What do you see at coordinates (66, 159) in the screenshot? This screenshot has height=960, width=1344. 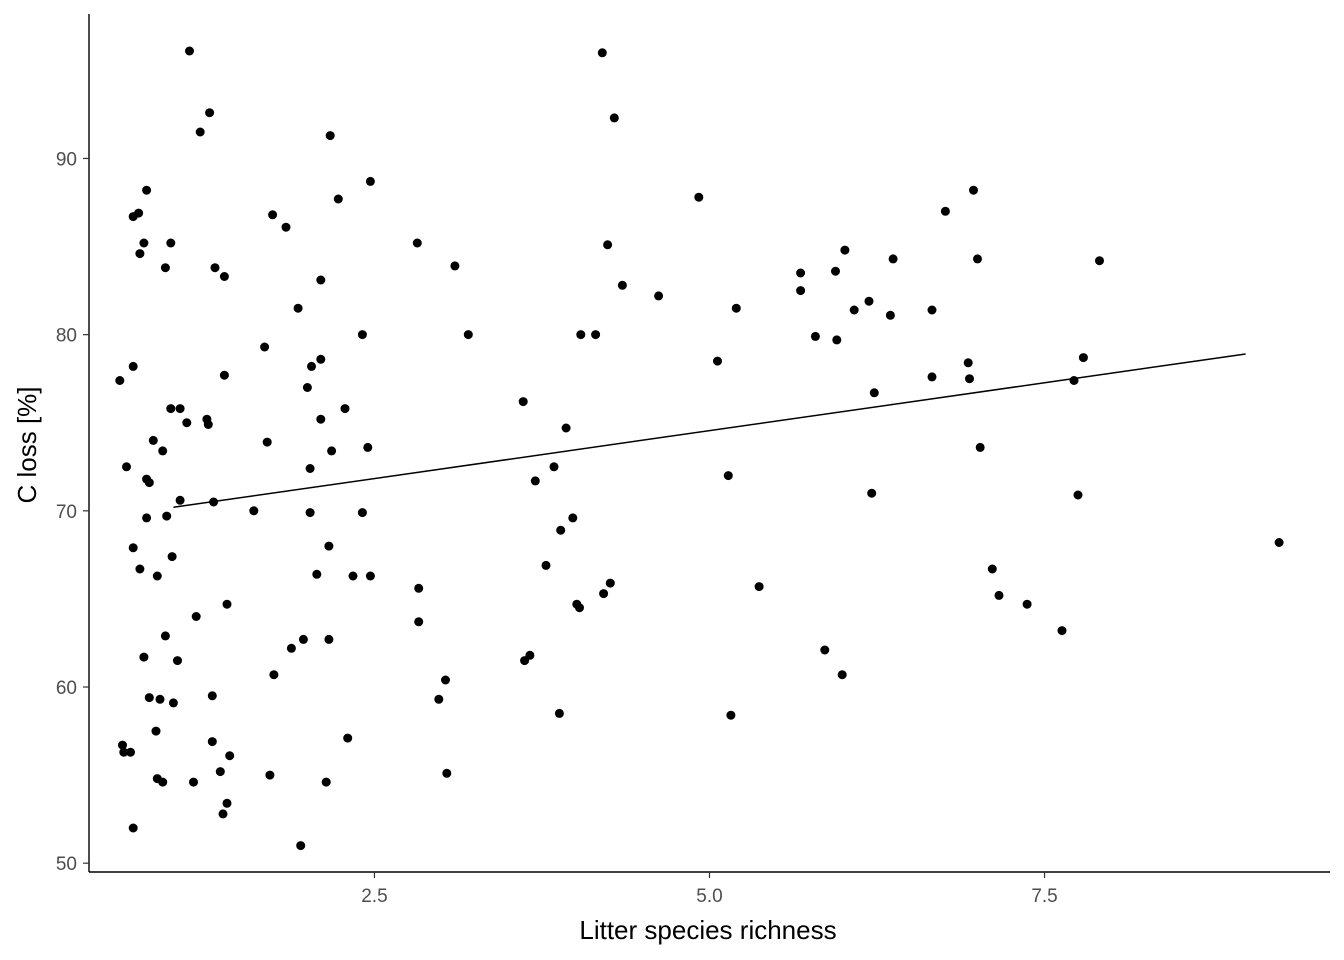 I see `y-tick-label: 90` at bounding box center [66, 159].